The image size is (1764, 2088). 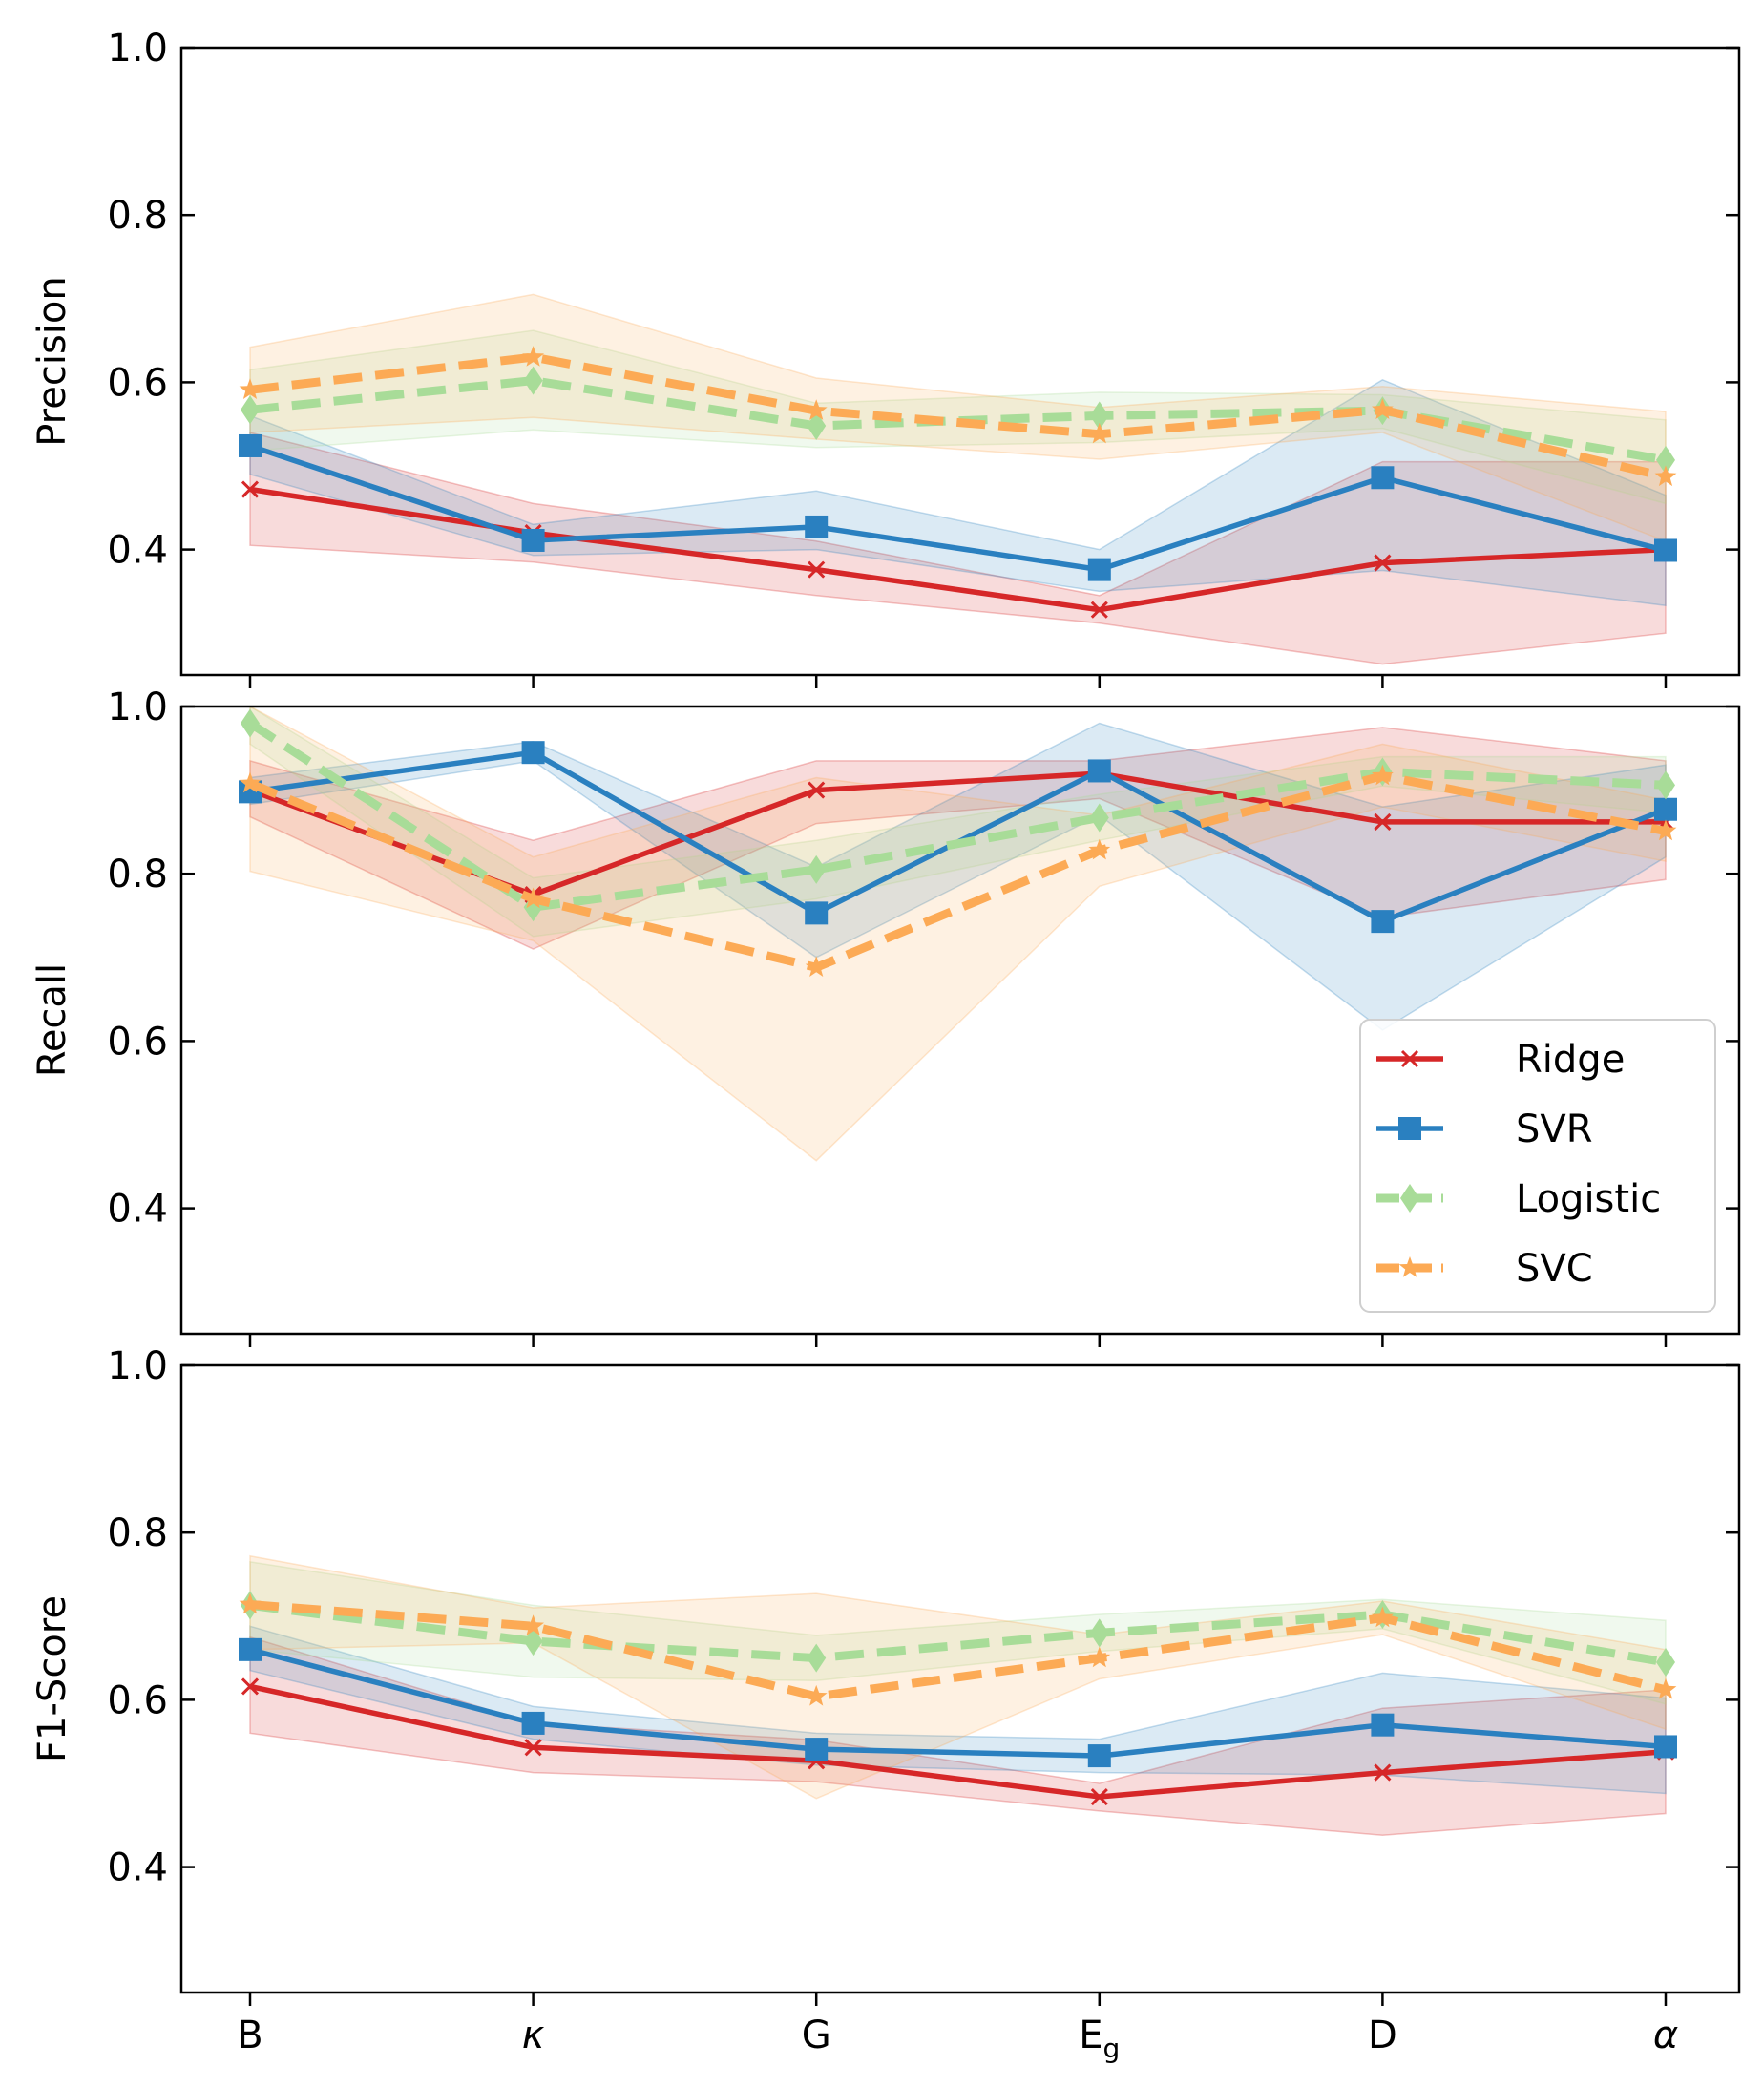 I want to click on band-logistic, so click(x=958, y=1633).